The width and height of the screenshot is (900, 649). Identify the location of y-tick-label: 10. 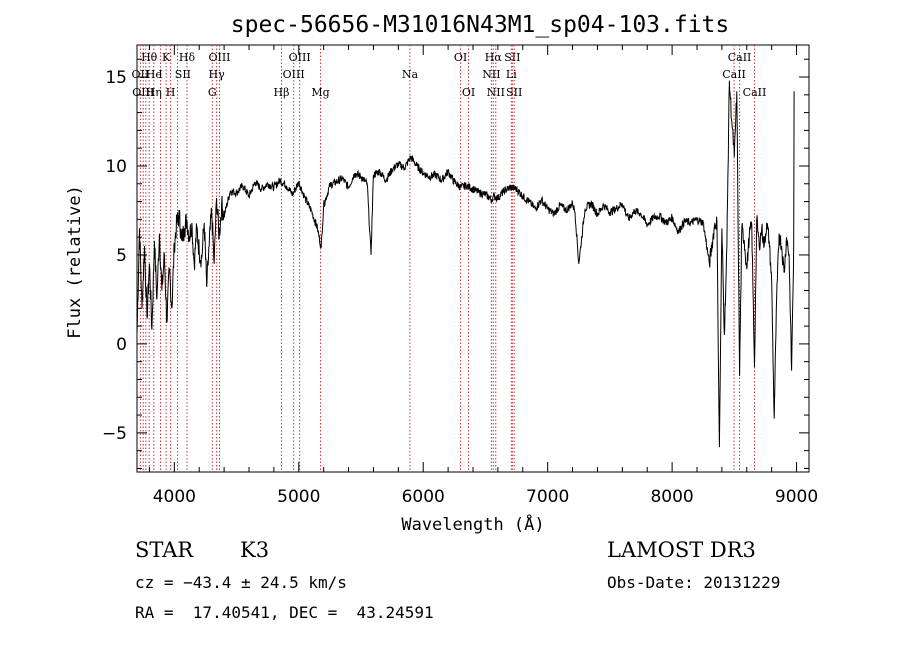
(116, 167).